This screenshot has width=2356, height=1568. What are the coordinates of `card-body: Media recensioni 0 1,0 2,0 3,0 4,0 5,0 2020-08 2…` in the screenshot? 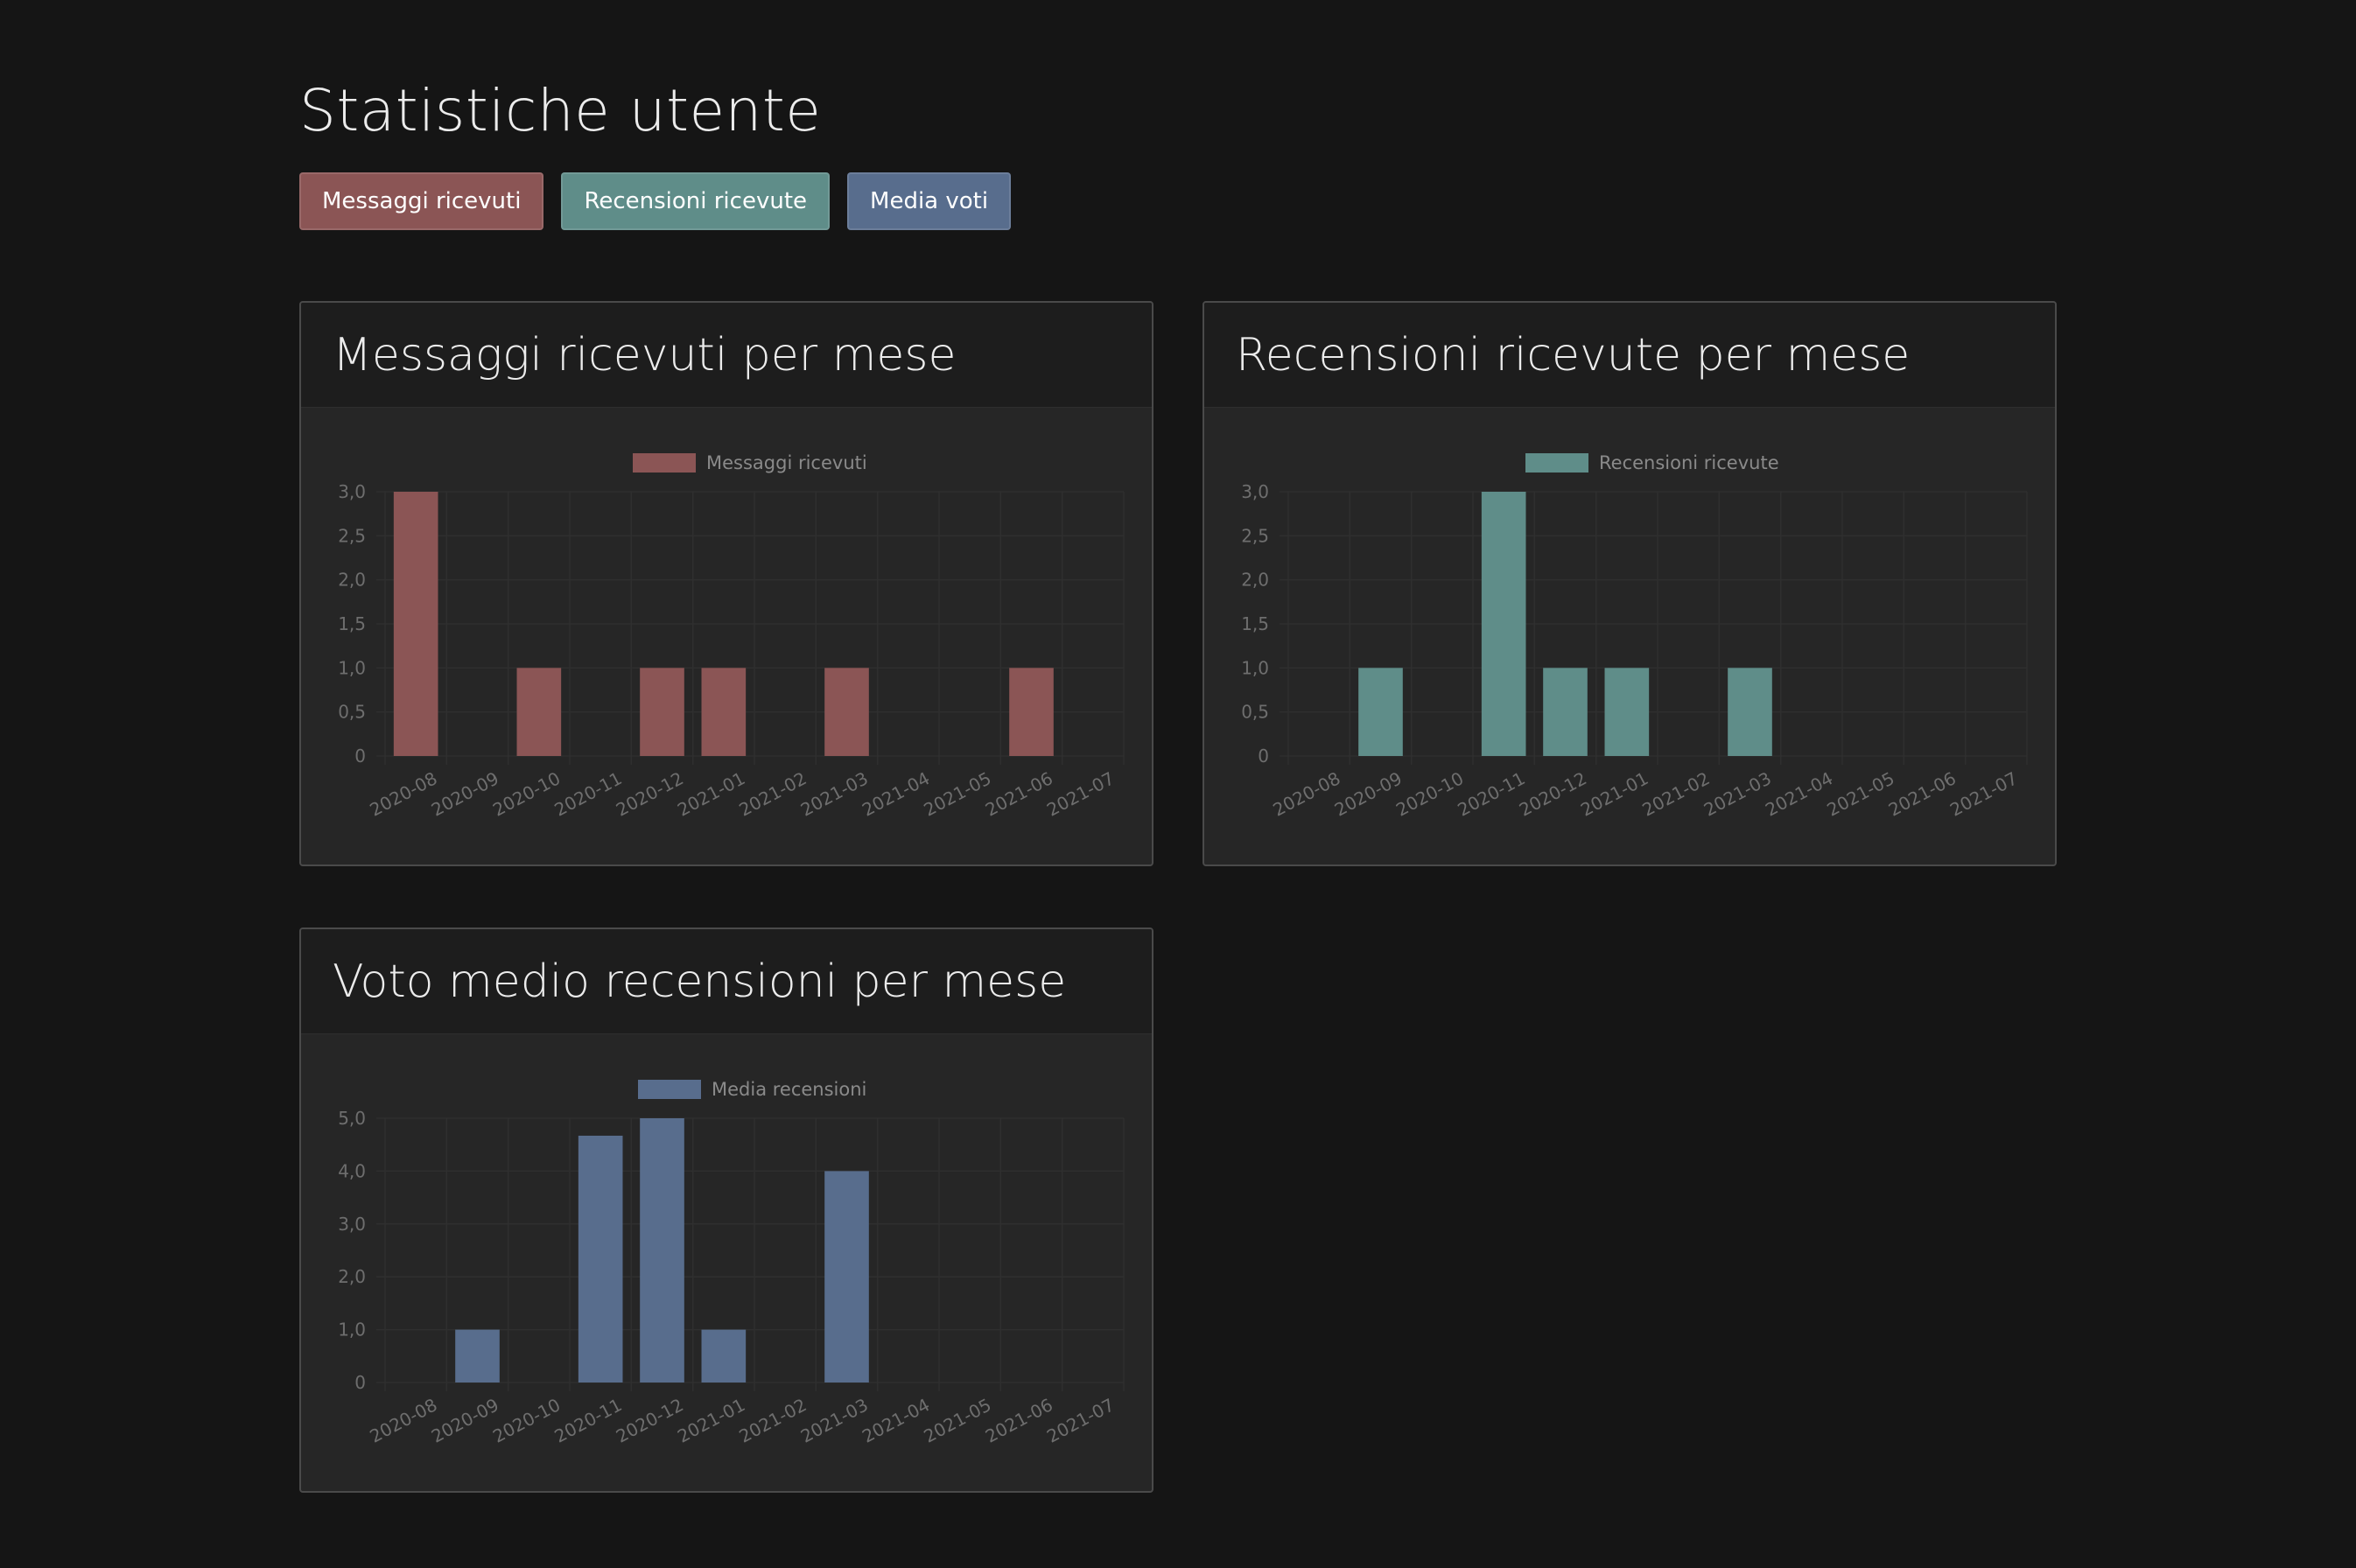 It's located at (726, 1262).